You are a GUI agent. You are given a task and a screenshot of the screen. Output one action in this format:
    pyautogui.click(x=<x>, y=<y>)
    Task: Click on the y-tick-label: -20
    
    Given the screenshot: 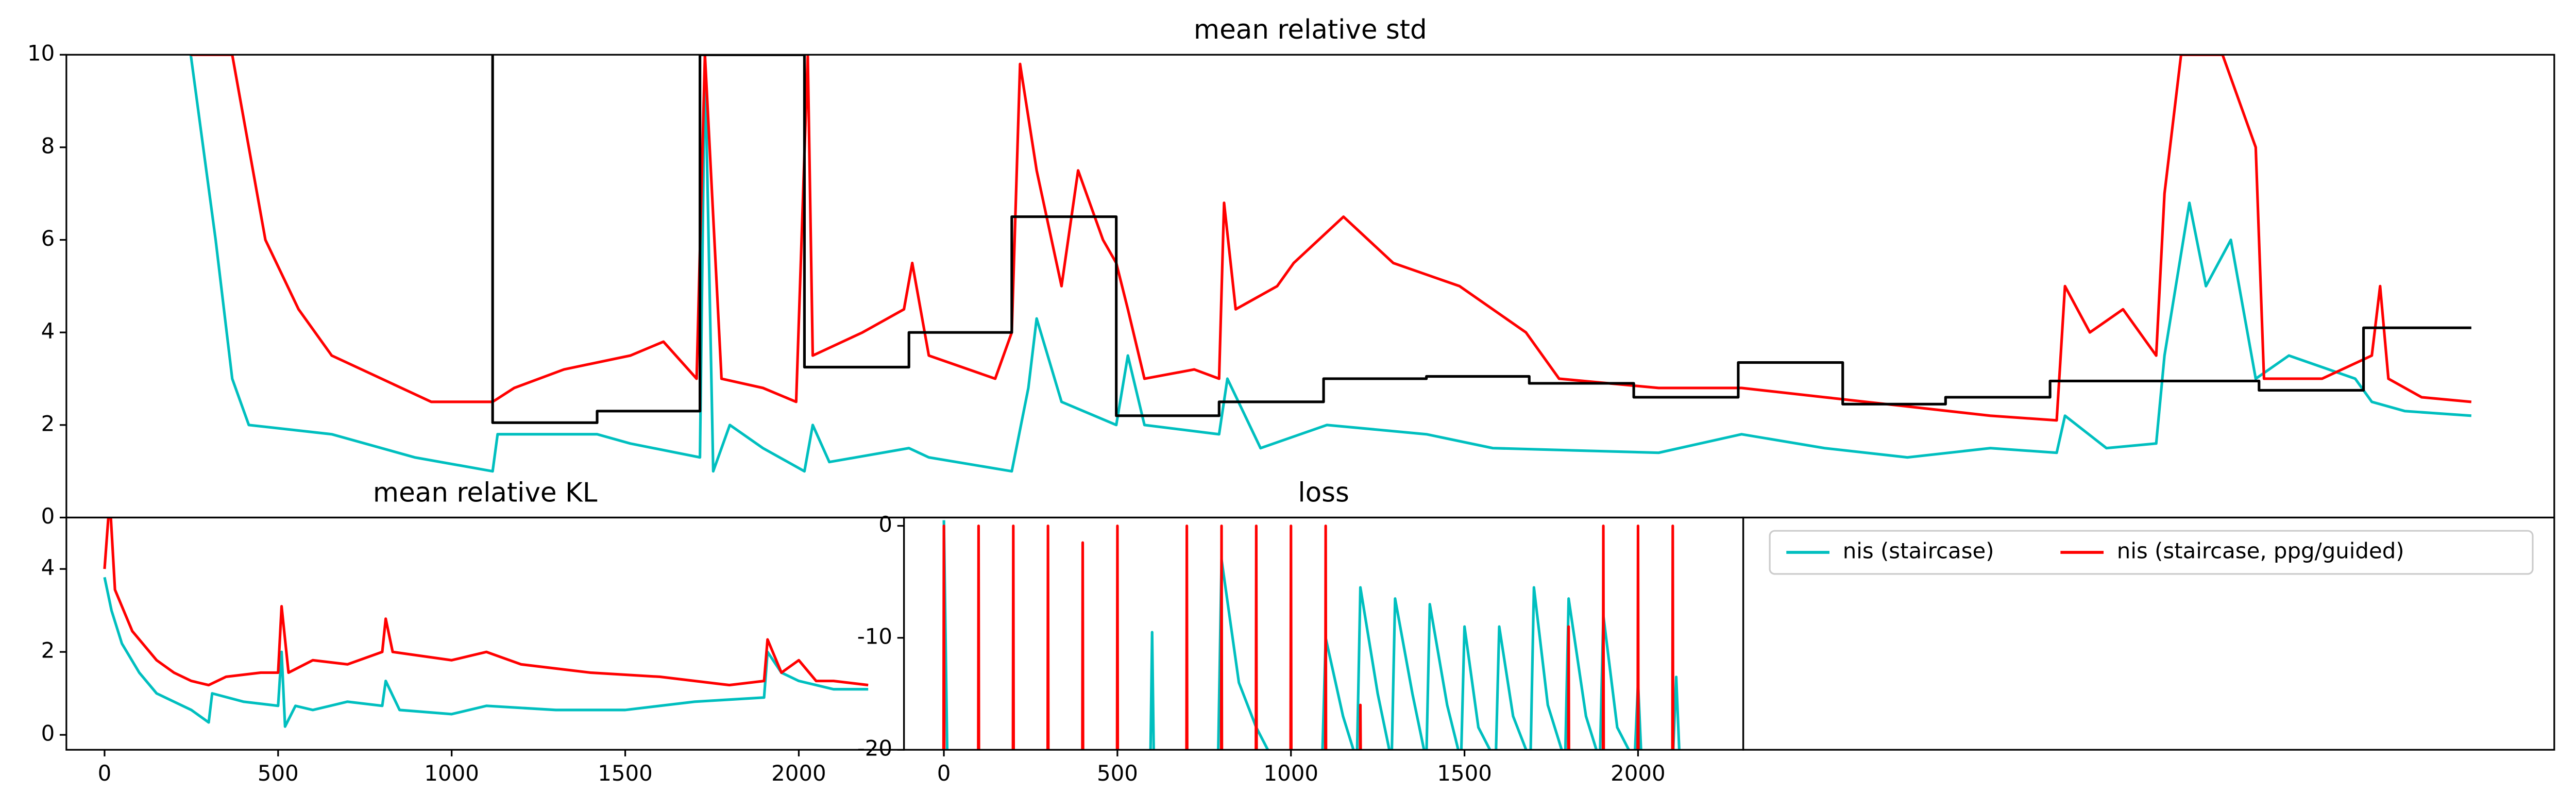 What is the action you would take?
    pyautogui.click(x=875, y=748)
    